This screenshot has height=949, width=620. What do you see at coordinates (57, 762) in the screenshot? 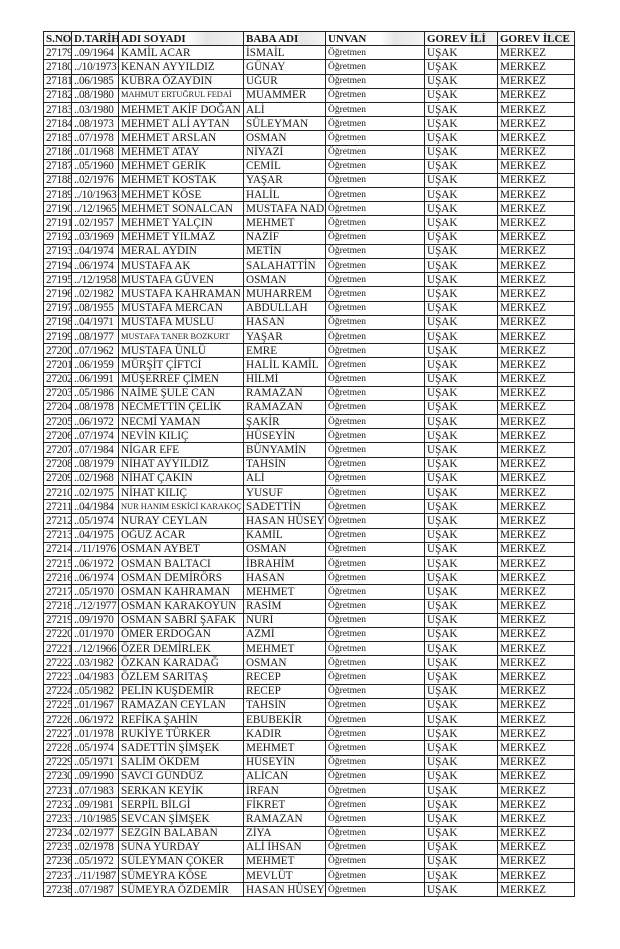
I see `sno-cell: 27229` at bounding box center [57, 762].